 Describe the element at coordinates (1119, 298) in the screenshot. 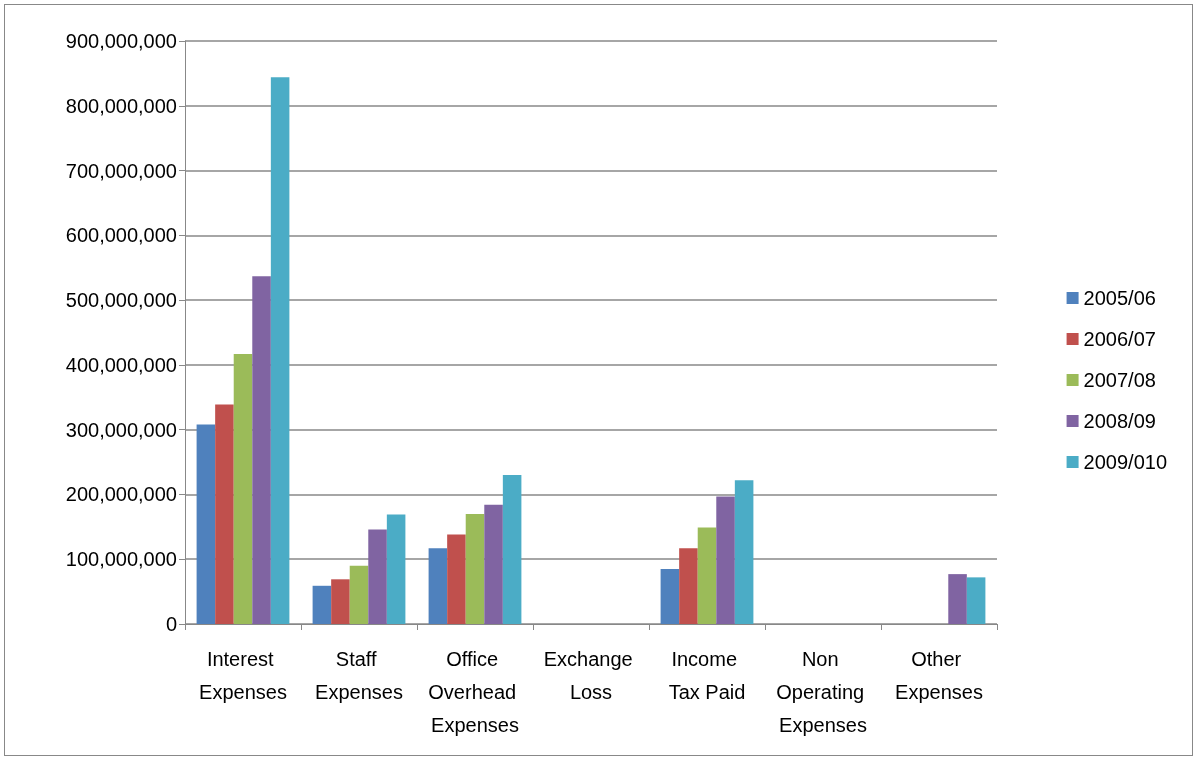

I see `legend-label: 2005/06` at that location.